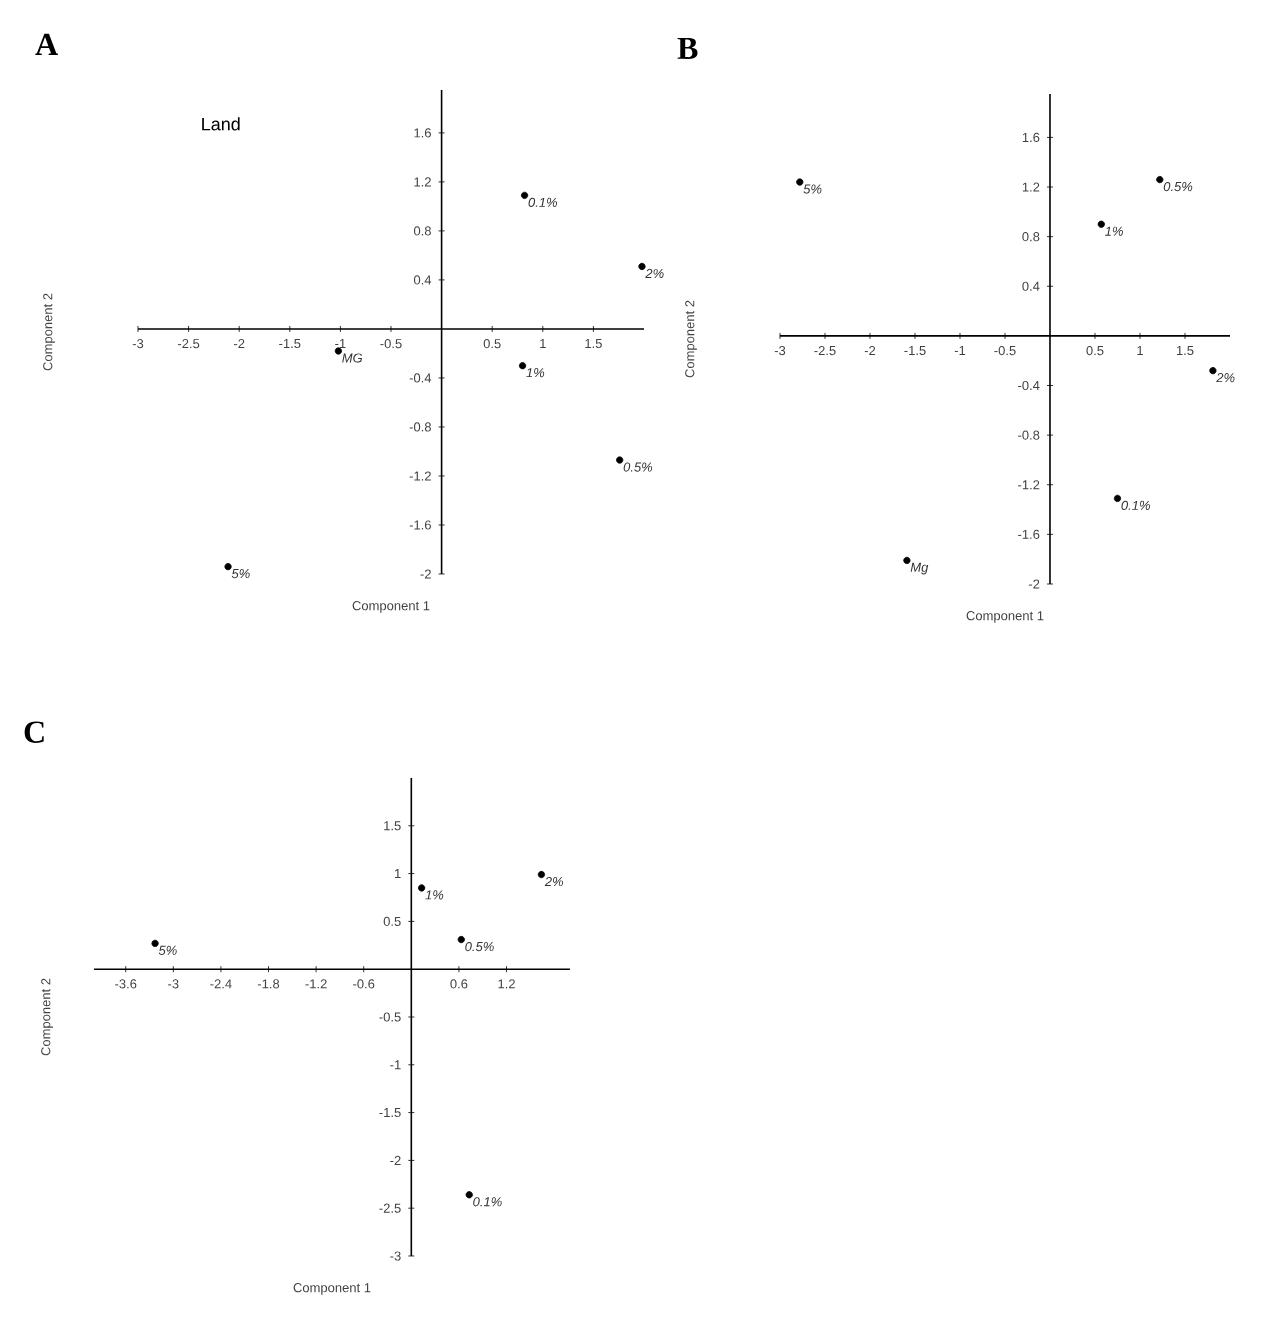 The height and width of the screenshot is (1326, 1288). Describe the element at coordinates (687, 48) in the screenshot. I see `chart-title: B` at that location.